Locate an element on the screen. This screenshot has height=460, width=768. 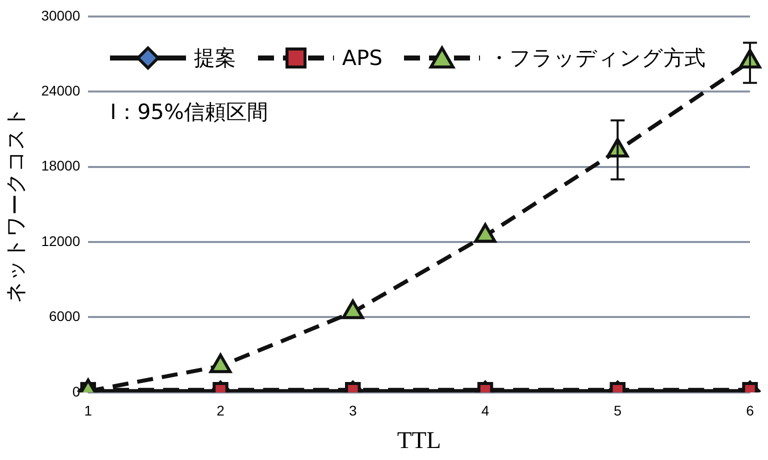
y-tick-label: 30000 is located at coordinates (60, 15).